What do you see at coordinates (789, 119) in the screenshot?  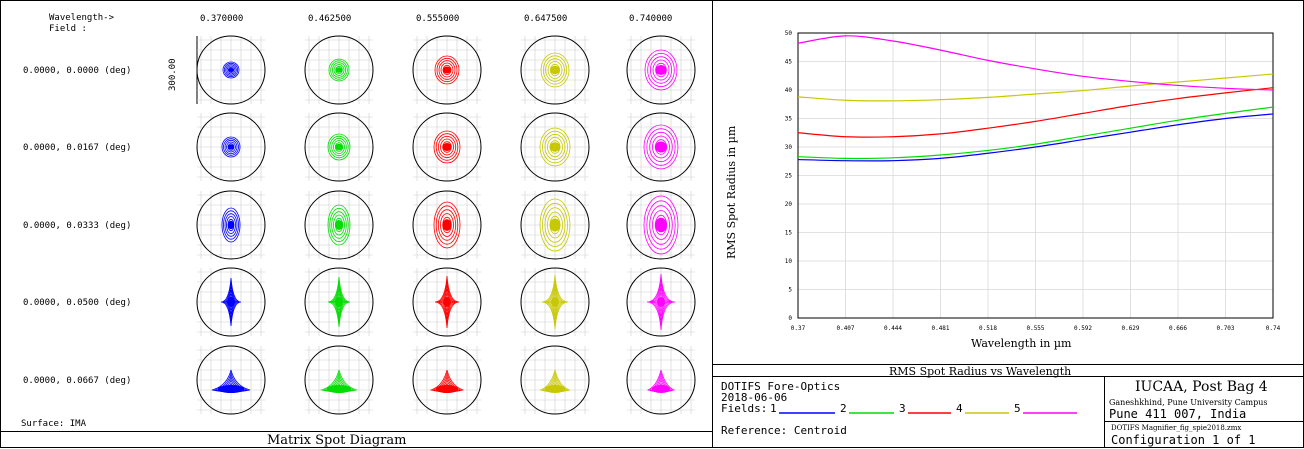 I see `y-tick-label: 35` at bounding box center [789, 119].